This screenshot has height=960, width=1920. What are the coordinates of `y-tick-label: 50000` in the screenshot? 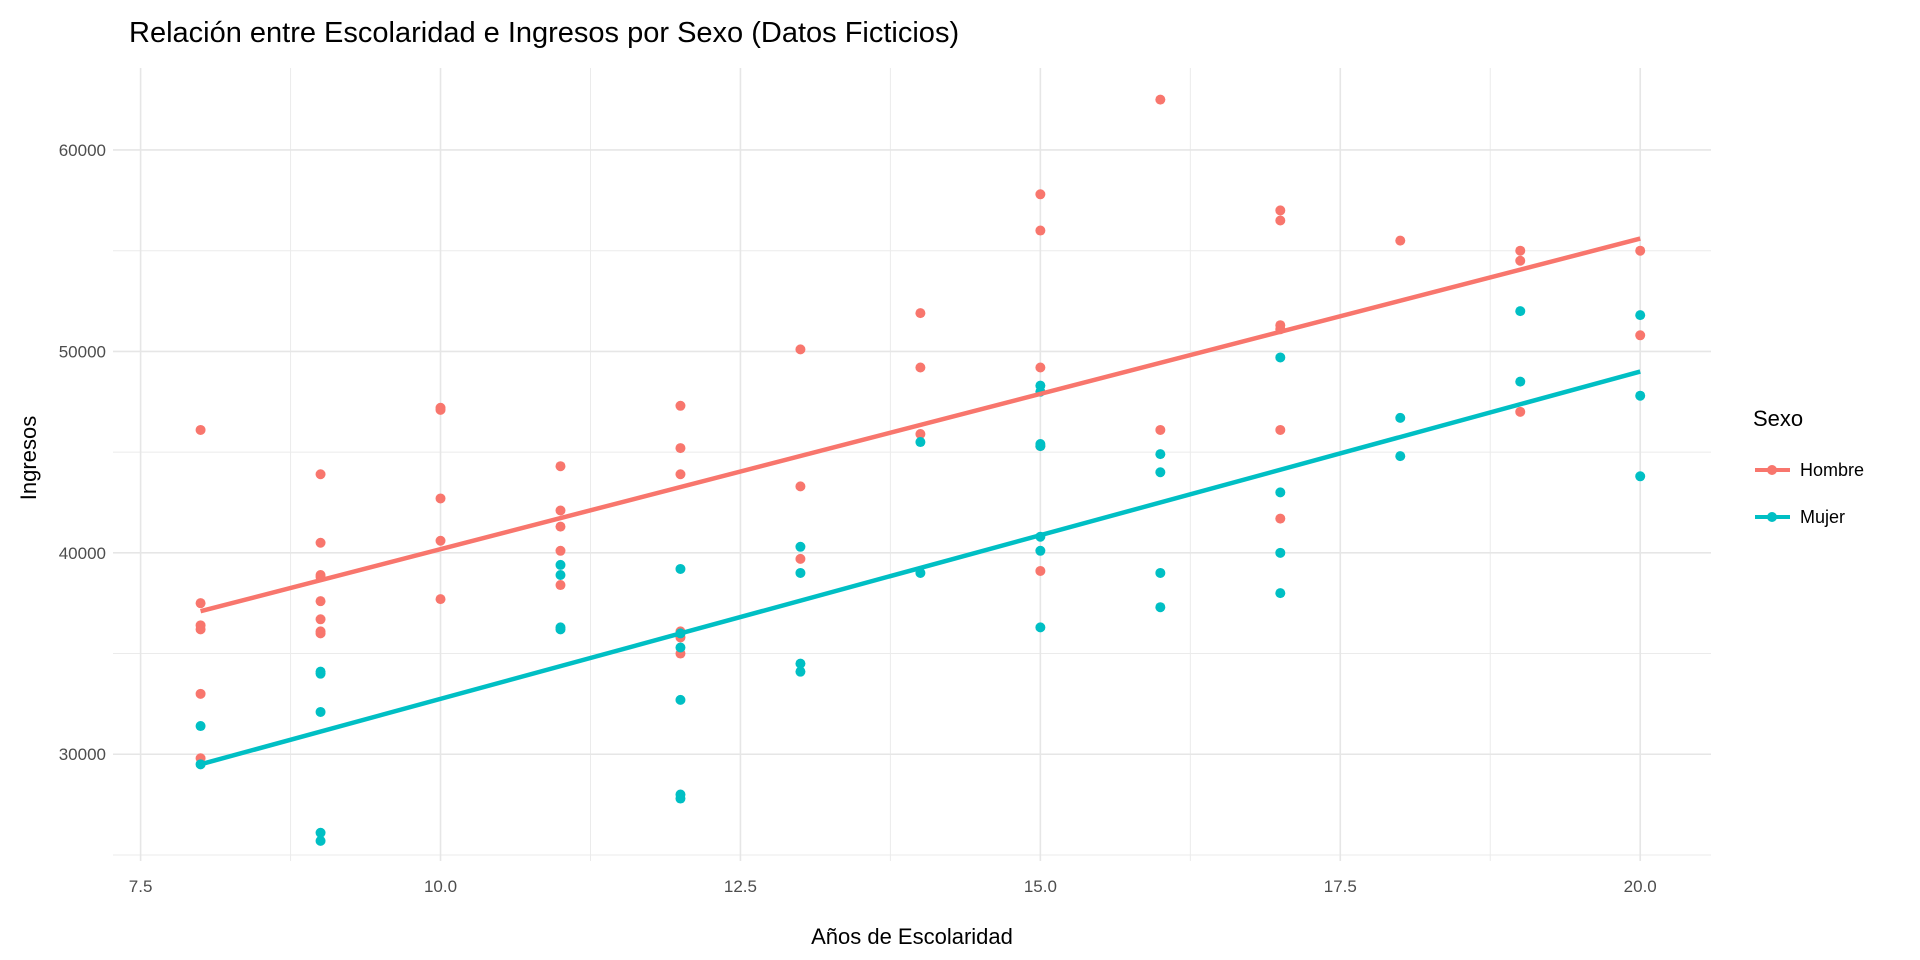 It's located at (82, 351).